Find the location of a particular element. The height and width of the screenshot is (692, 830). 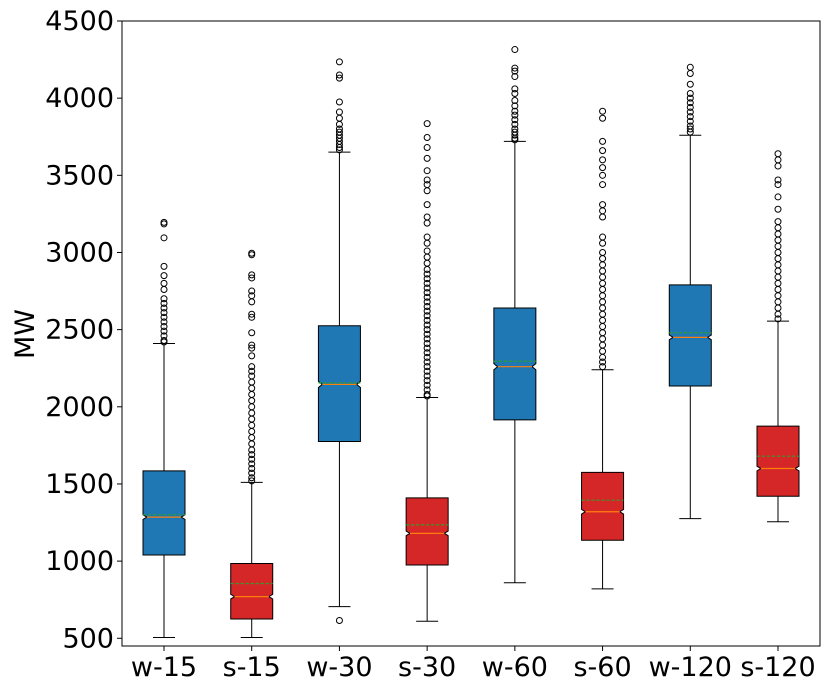

x-tick-label: w-15 is located at coordinates (164, 667).